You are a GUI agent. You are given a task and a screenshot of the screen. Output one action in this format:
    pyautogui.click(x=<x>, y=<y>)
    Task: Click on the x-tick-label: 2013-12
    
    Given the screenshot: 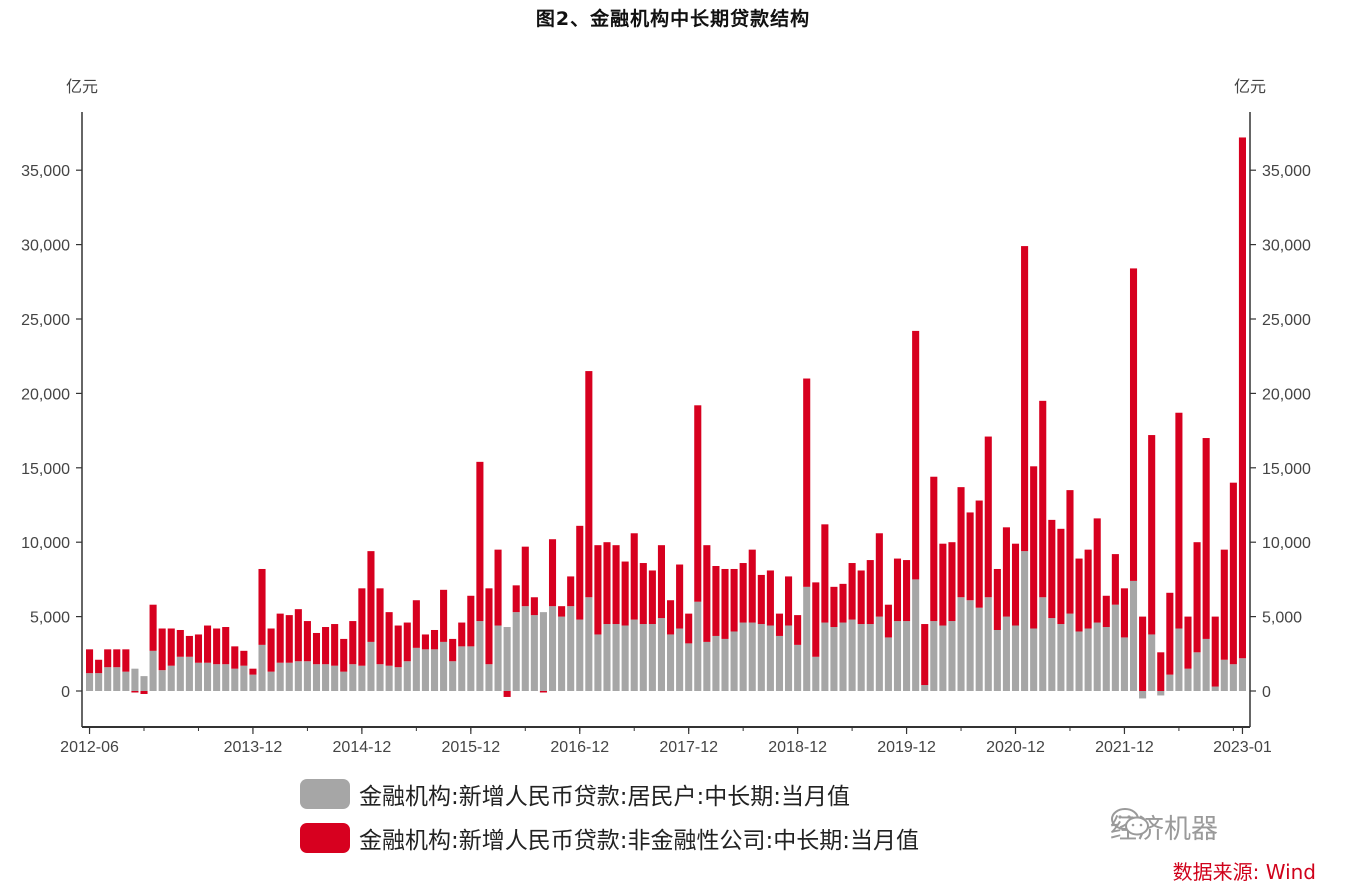 What is the action you would take?
    pyautogui.click(x=253, y=747)
    